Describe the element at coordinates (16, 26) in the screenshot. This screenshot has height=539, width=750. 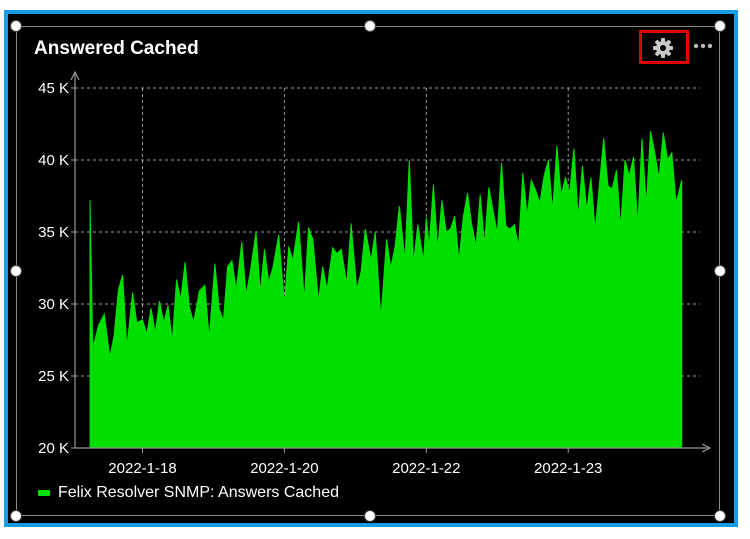
I see `resize-handle-top-left` at that location.